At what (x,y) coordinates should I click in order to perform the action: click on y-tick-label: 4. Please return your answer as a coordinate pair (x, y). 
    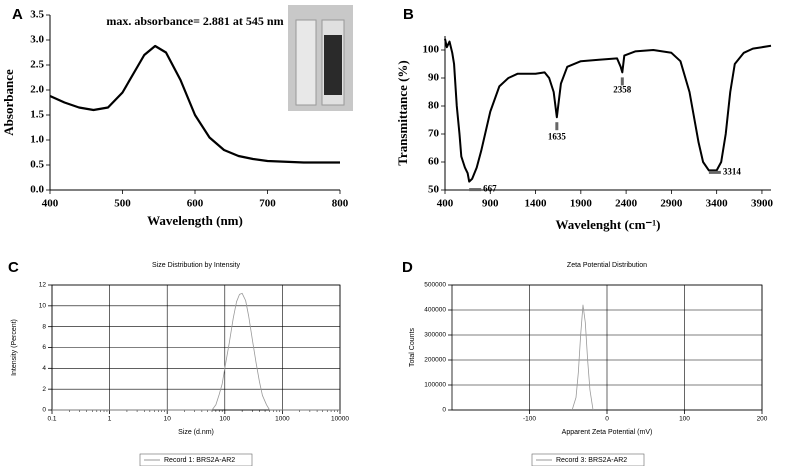
    Looking at the image, I should click on (44, 368).